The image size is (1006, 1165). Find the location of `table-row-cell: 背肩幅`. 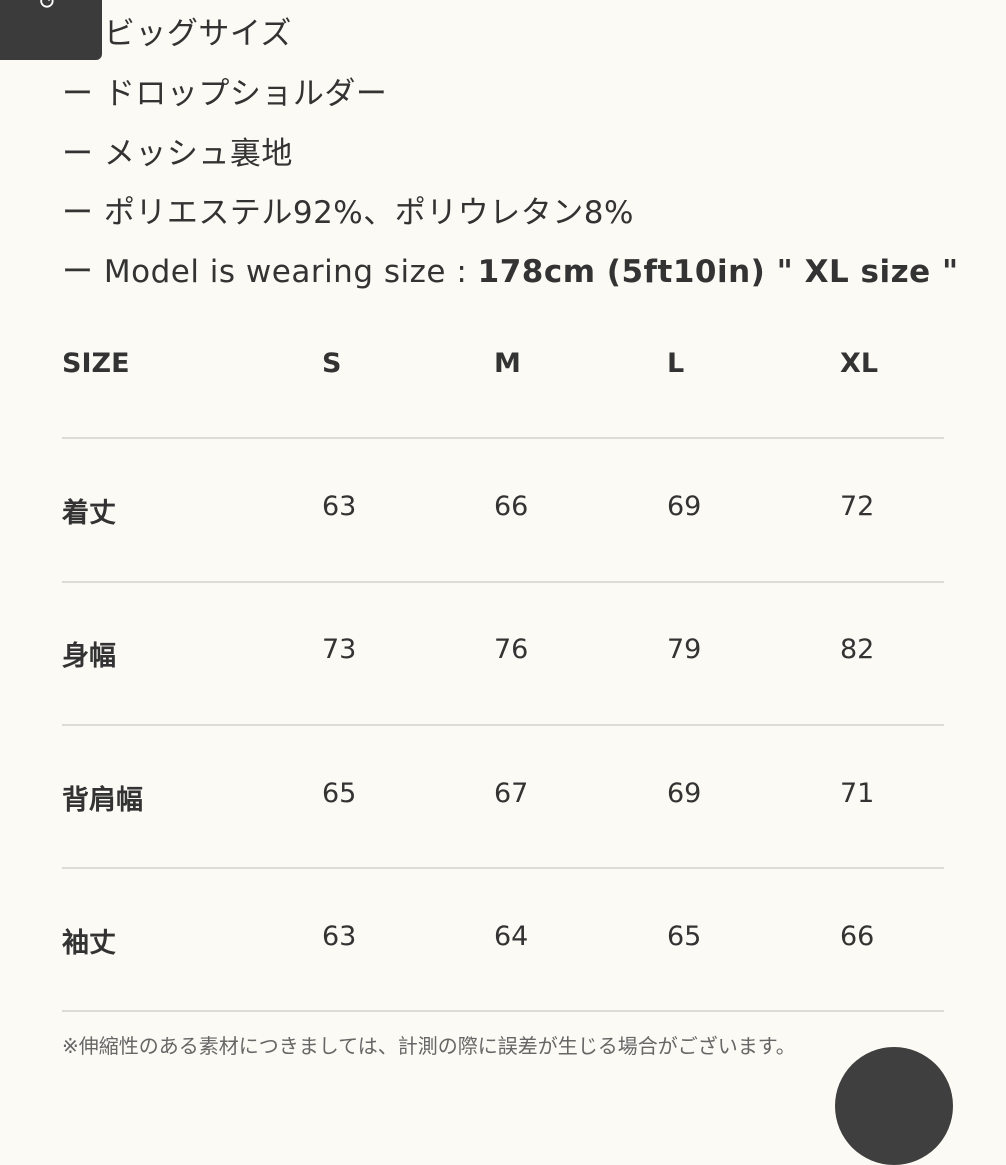

table-row-cell: 背肩幅 is located at coordinates (102, 800).